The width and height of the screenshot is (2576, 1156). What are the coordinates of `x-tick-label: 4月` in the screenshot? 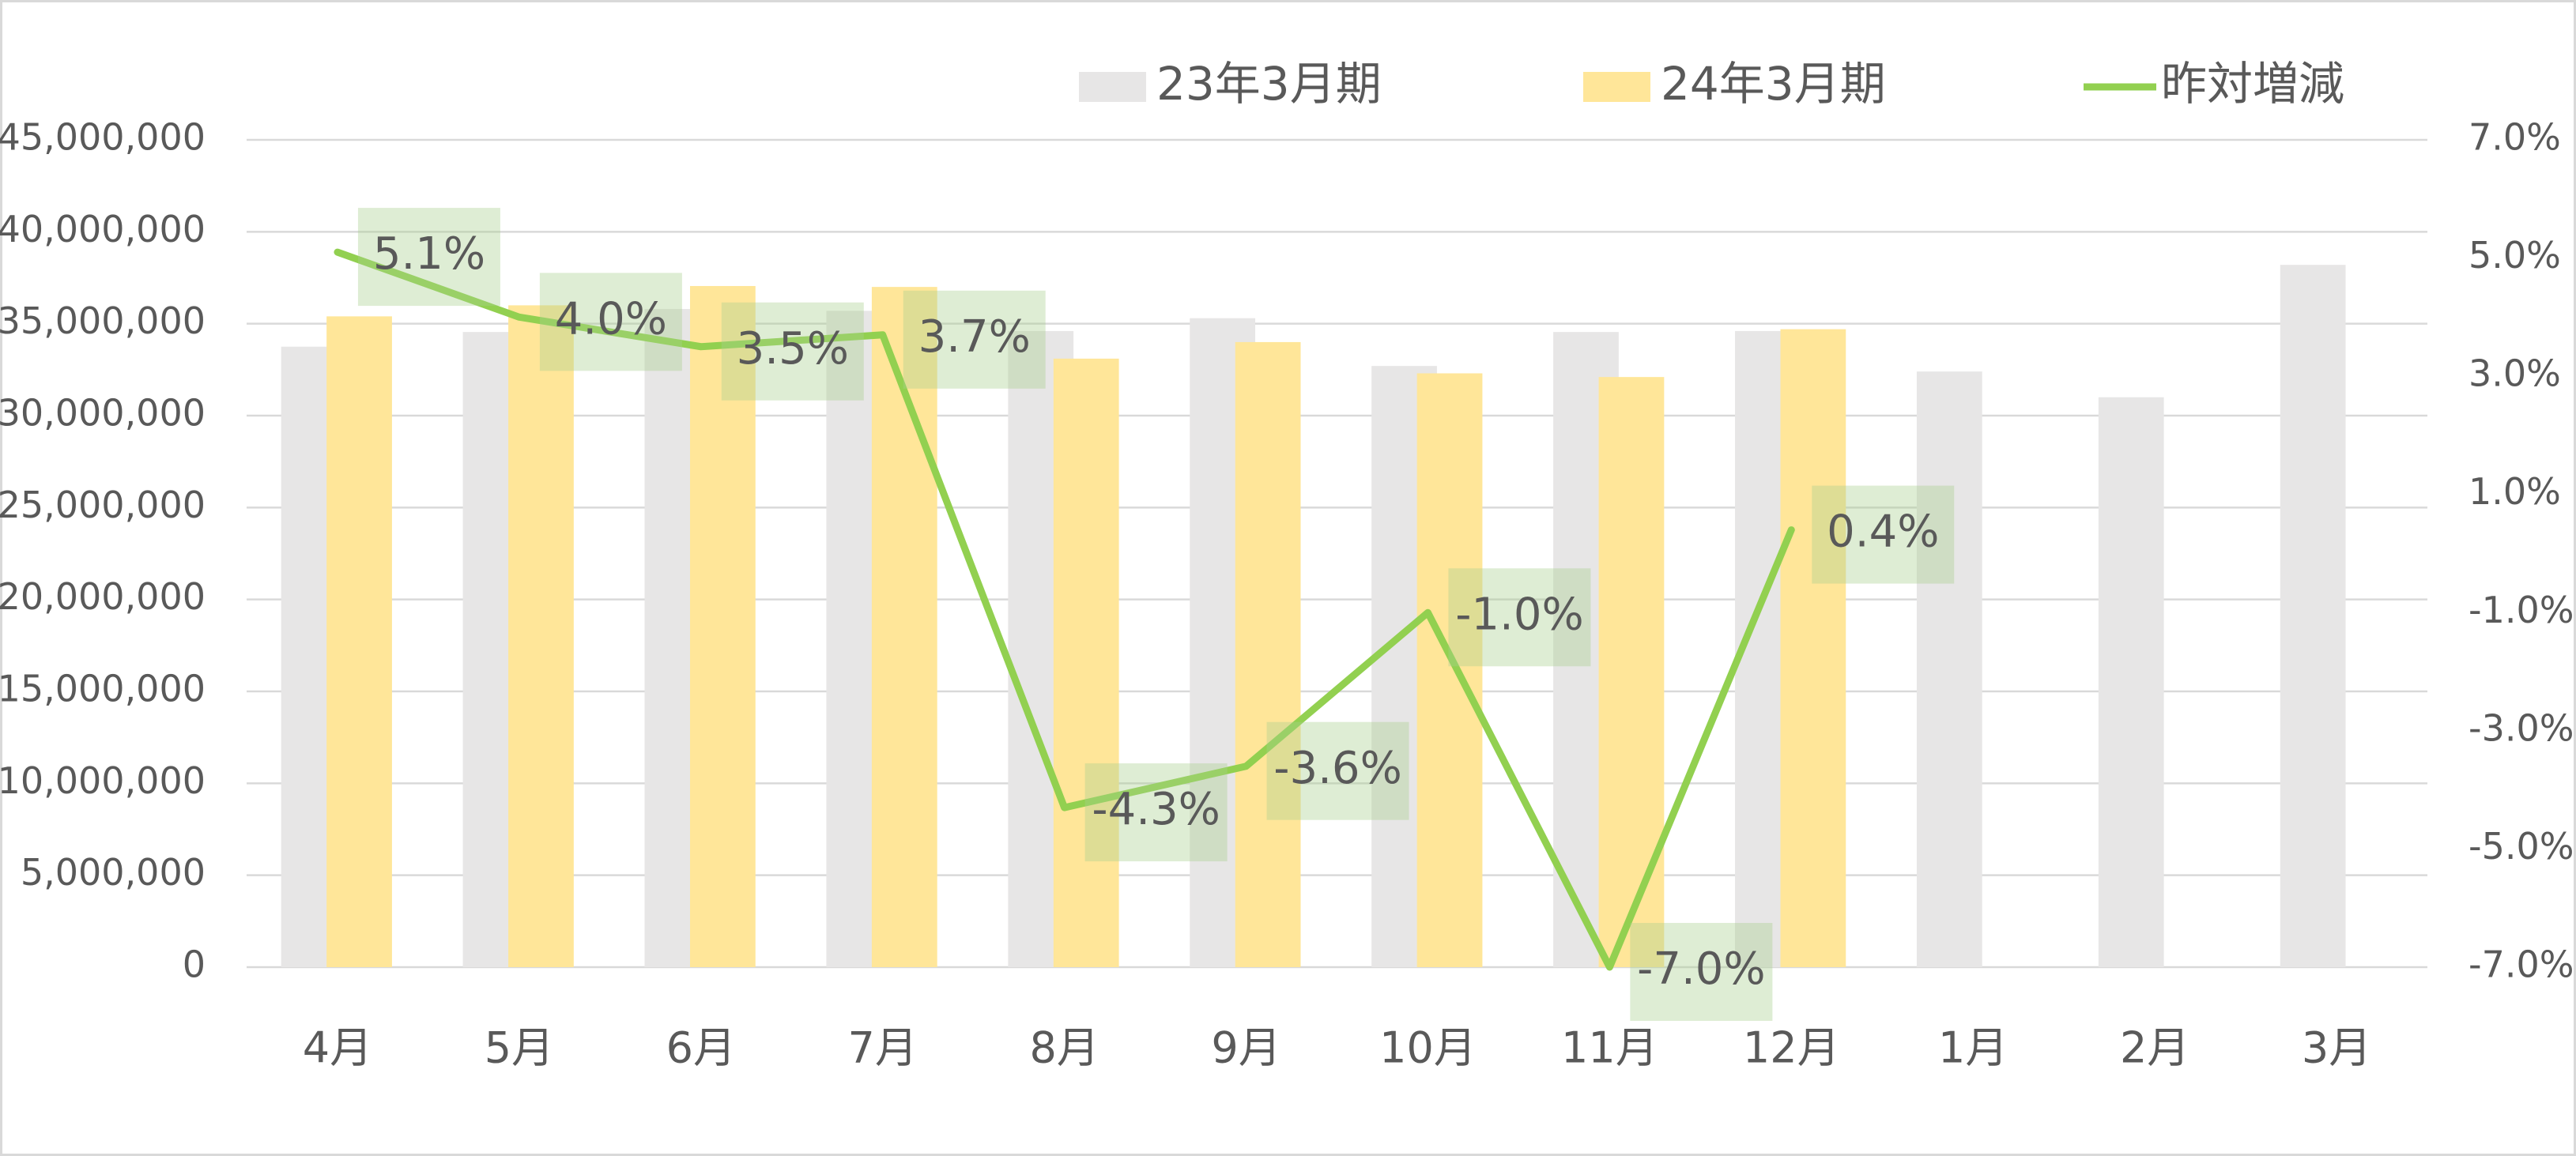 It's located at (337, 1048).